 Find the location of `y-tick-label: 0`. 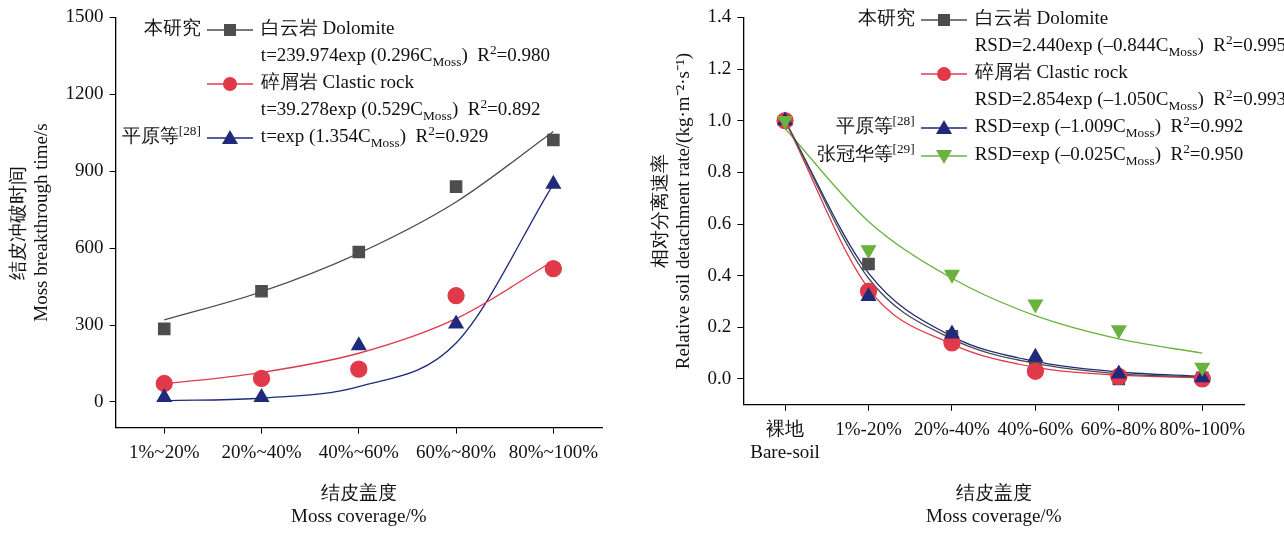

y-tick-label: 0 is located at coordinates (99, 400).